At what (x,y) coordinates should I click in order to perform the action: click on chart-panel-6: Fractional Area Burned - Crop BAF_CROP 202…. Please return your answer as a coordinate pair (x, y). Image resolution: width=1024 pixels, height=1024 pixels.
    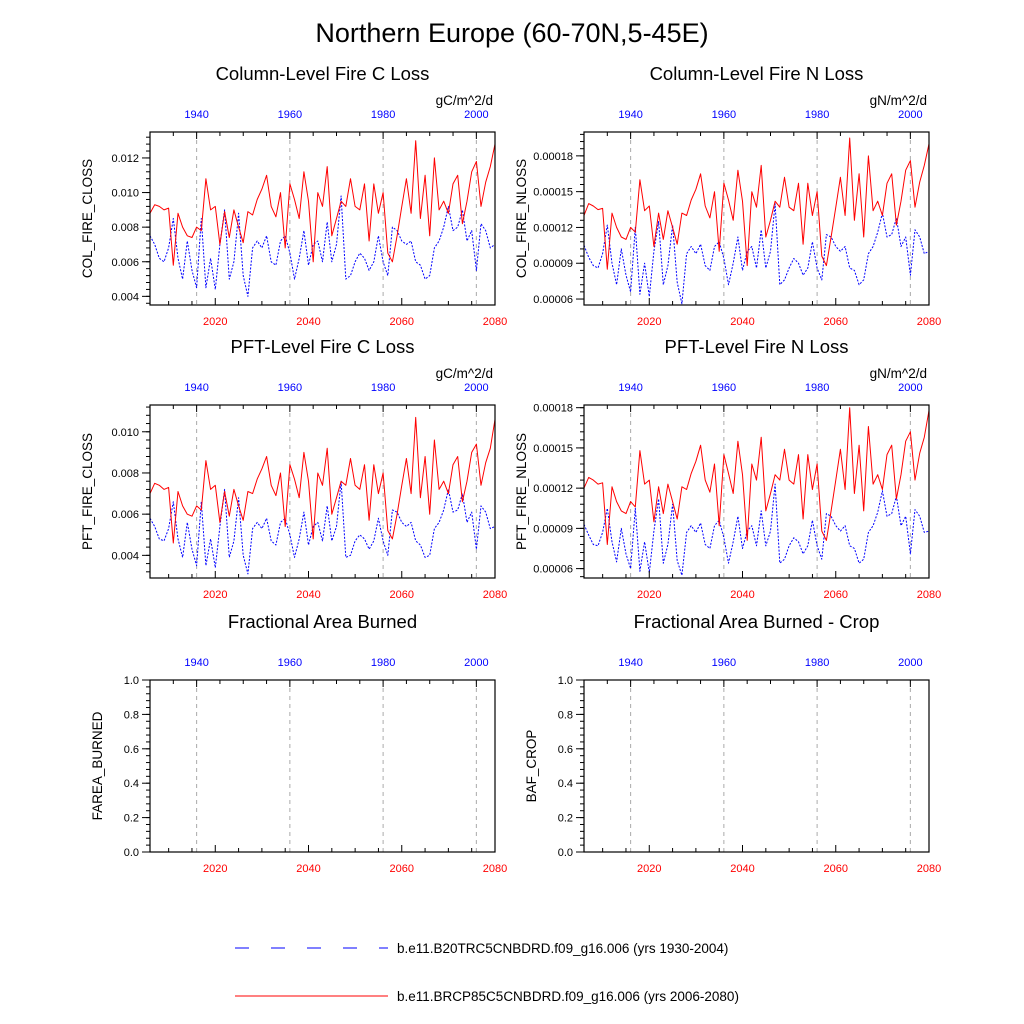
    Looking at the image, I should click on (732, 743).